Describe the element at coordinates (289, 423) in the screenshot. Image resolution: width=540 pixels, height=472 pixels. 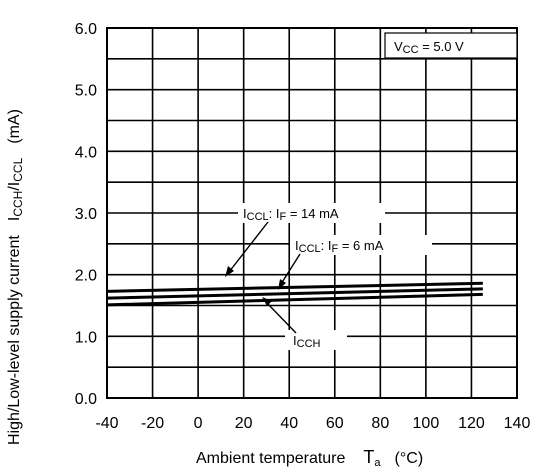
I see `x-tick-label: 40` at that location.